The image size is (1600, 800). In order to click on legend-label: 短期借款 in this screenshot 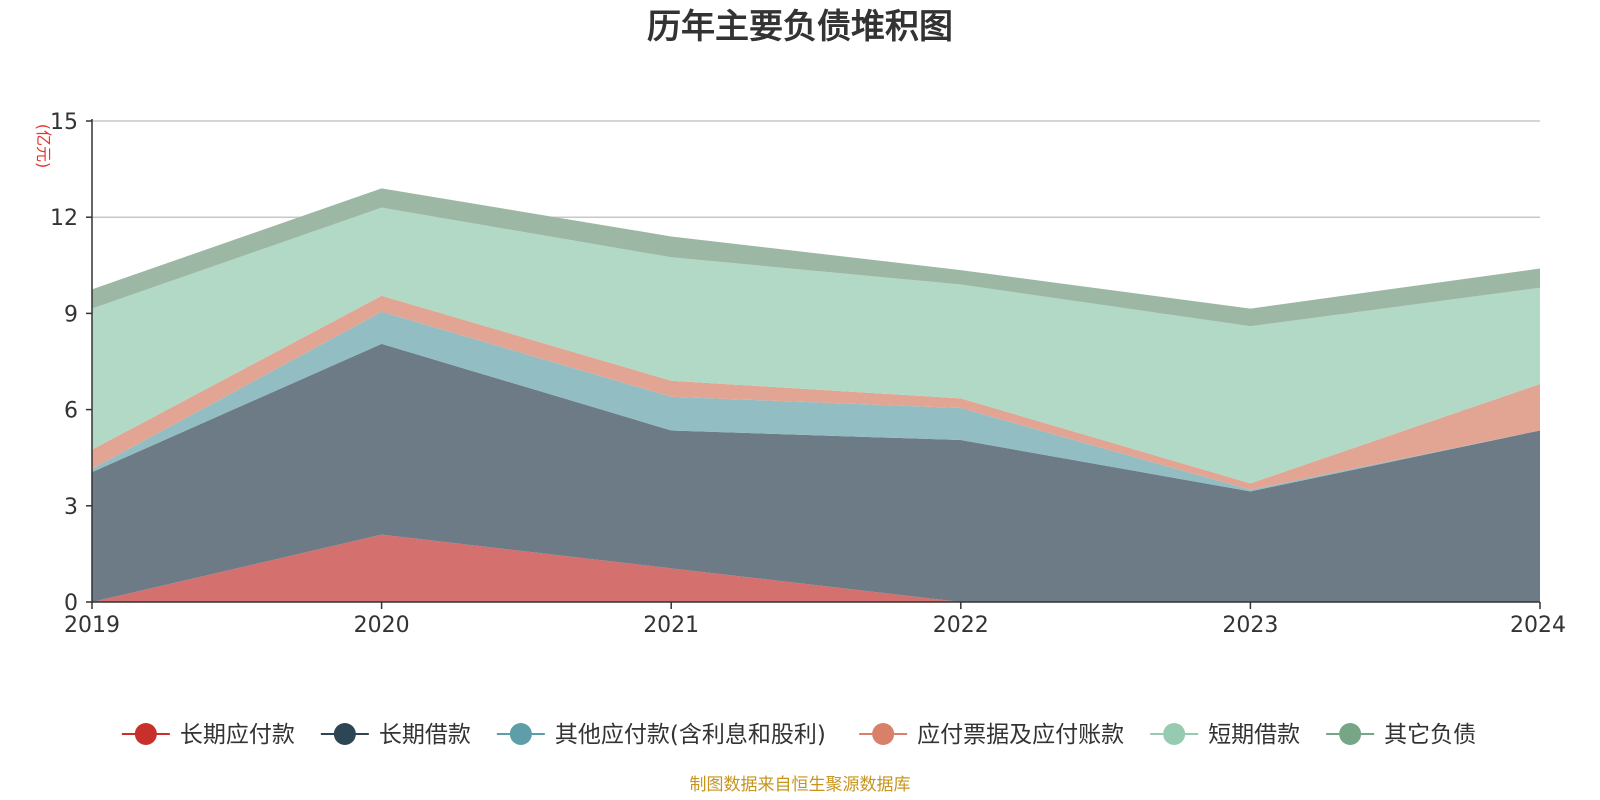, I will do `click(1254, 735)`.